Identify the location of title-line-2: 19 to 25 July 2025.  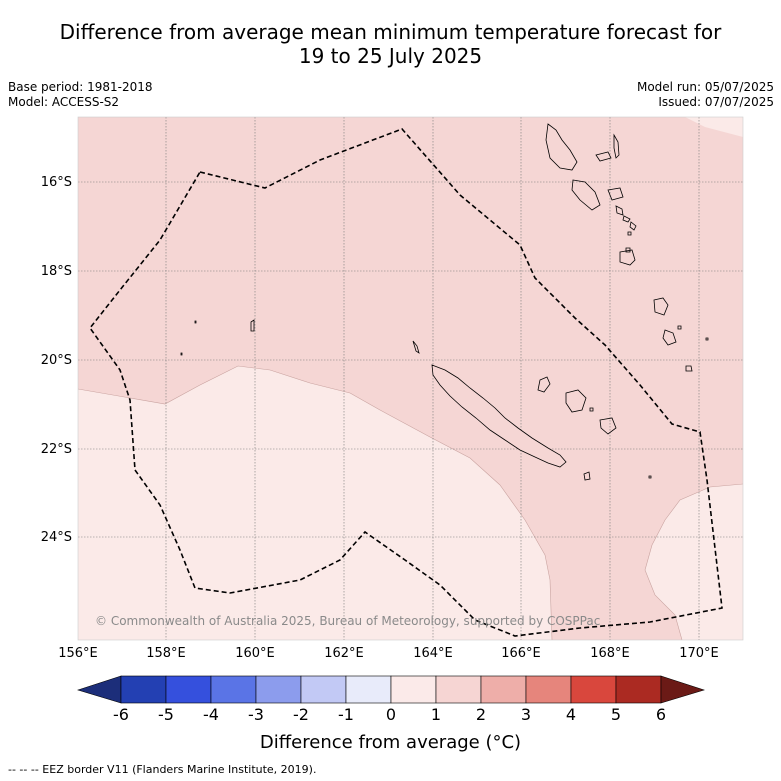
(390, 56).